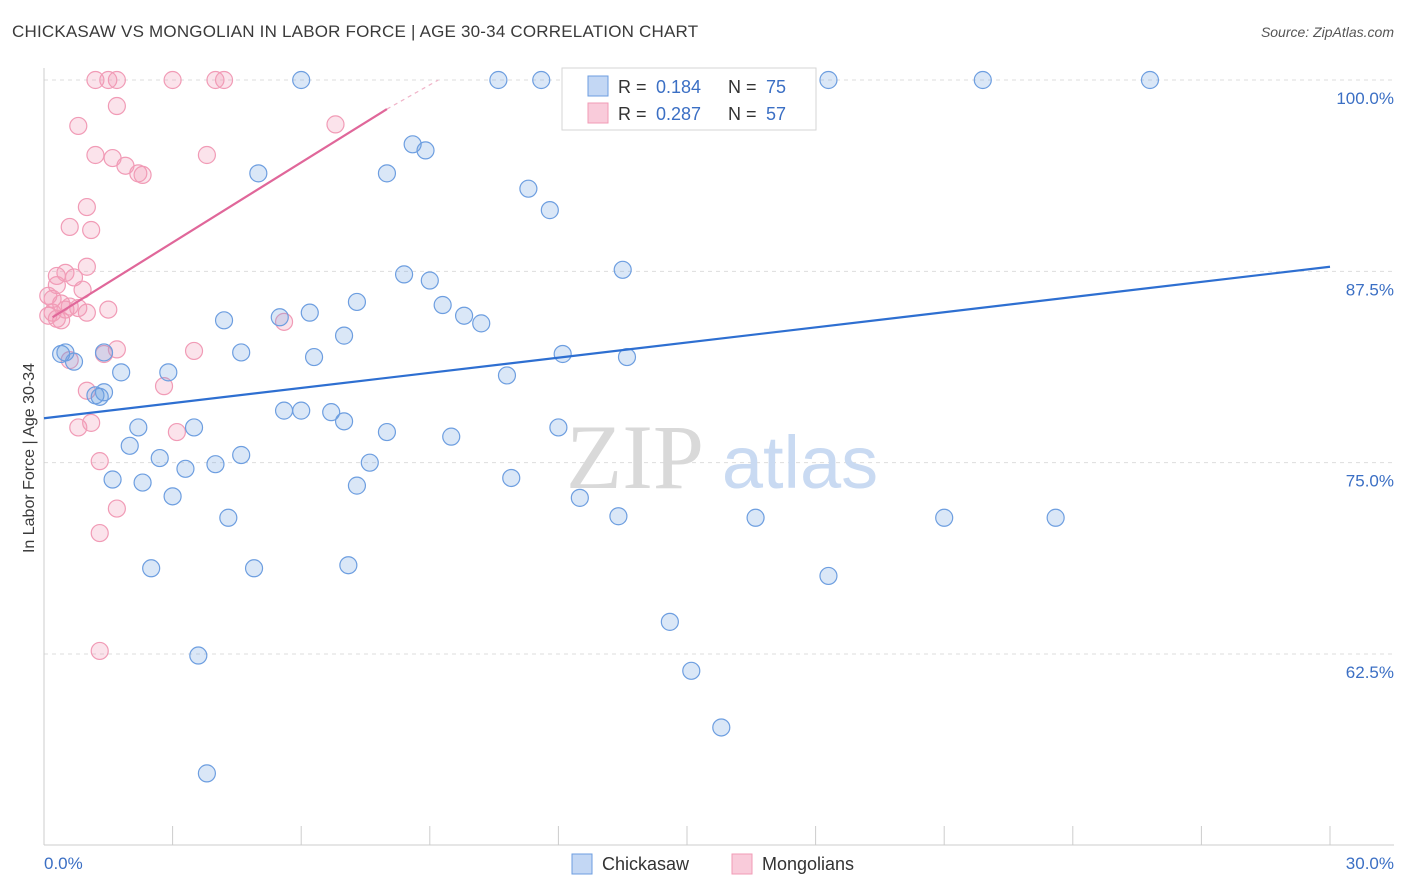 The width and height of the screenshot is (1406, 892). Describe the element at coordinates (632, 114) in the screenshot. I see `legend-r-label-2: R =` at that location.